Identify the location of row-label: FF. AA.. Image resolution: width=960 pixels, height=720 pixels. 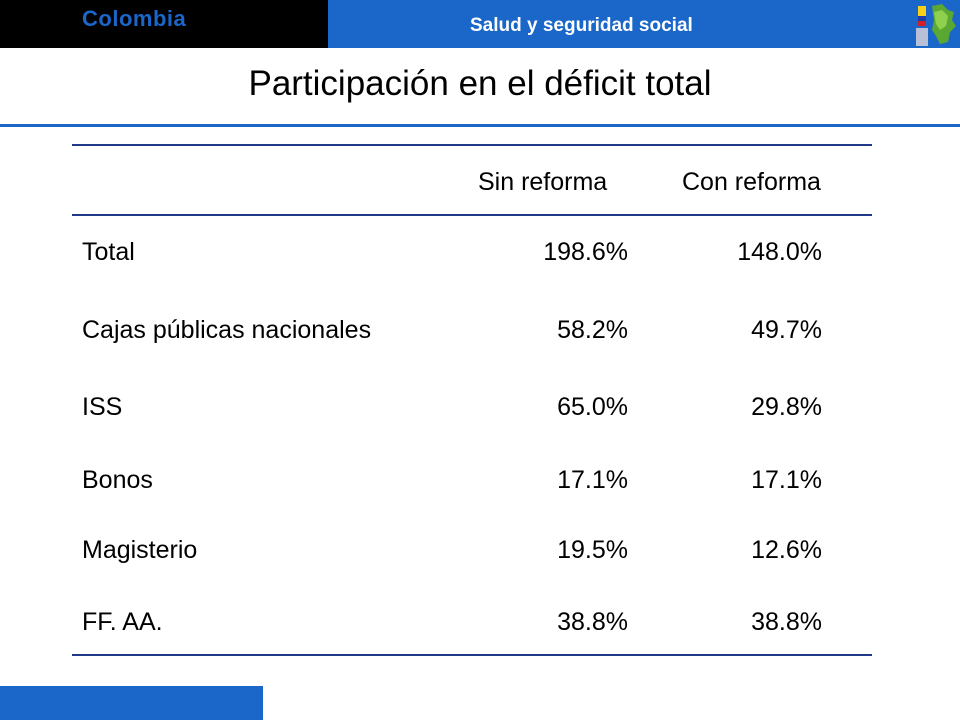
(122, 622).